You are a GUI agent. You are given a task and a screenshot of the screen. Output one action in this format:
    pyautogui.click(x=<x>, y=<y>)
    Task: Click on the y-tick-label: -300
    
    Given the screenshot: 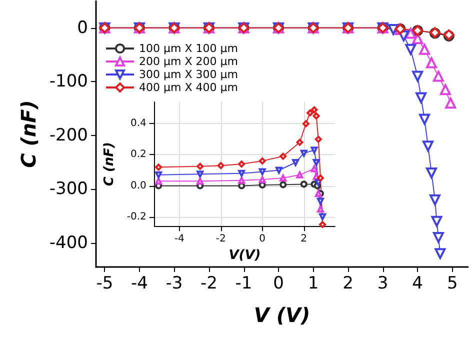 What is the action you would take?
    pyautogui.click(x=68, y=189)
    